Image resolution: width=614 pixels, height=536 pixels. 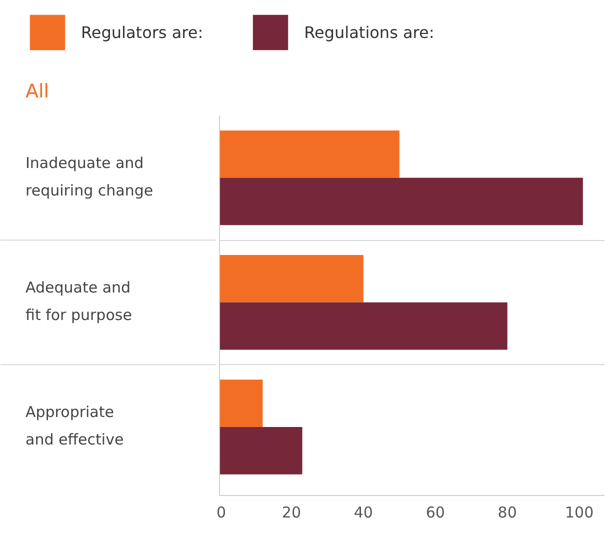 I want to click on x-tick-label: 40, so click(x=363, y=513).